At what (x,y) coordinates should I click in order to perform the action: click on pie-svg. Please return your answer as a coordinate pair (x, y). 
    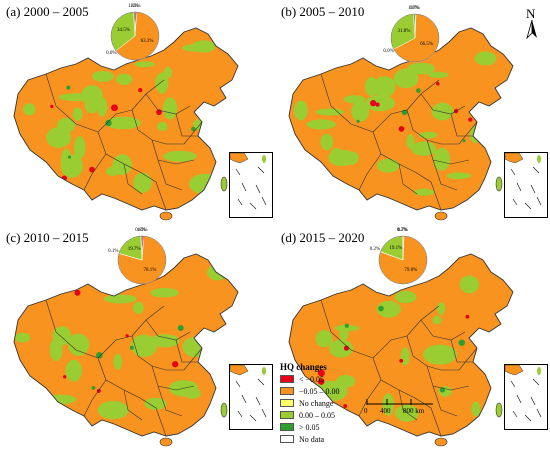
    Looking at the image, I should click on (135, 36).